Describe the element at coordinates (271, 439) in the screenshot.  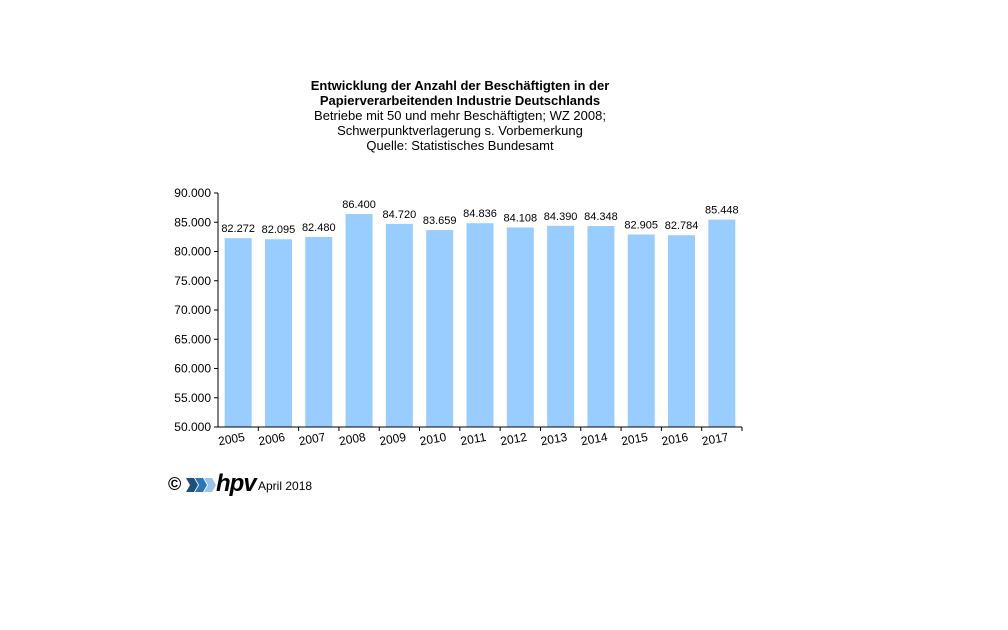
I see `x-tick-label-2006: 2006` at that location.